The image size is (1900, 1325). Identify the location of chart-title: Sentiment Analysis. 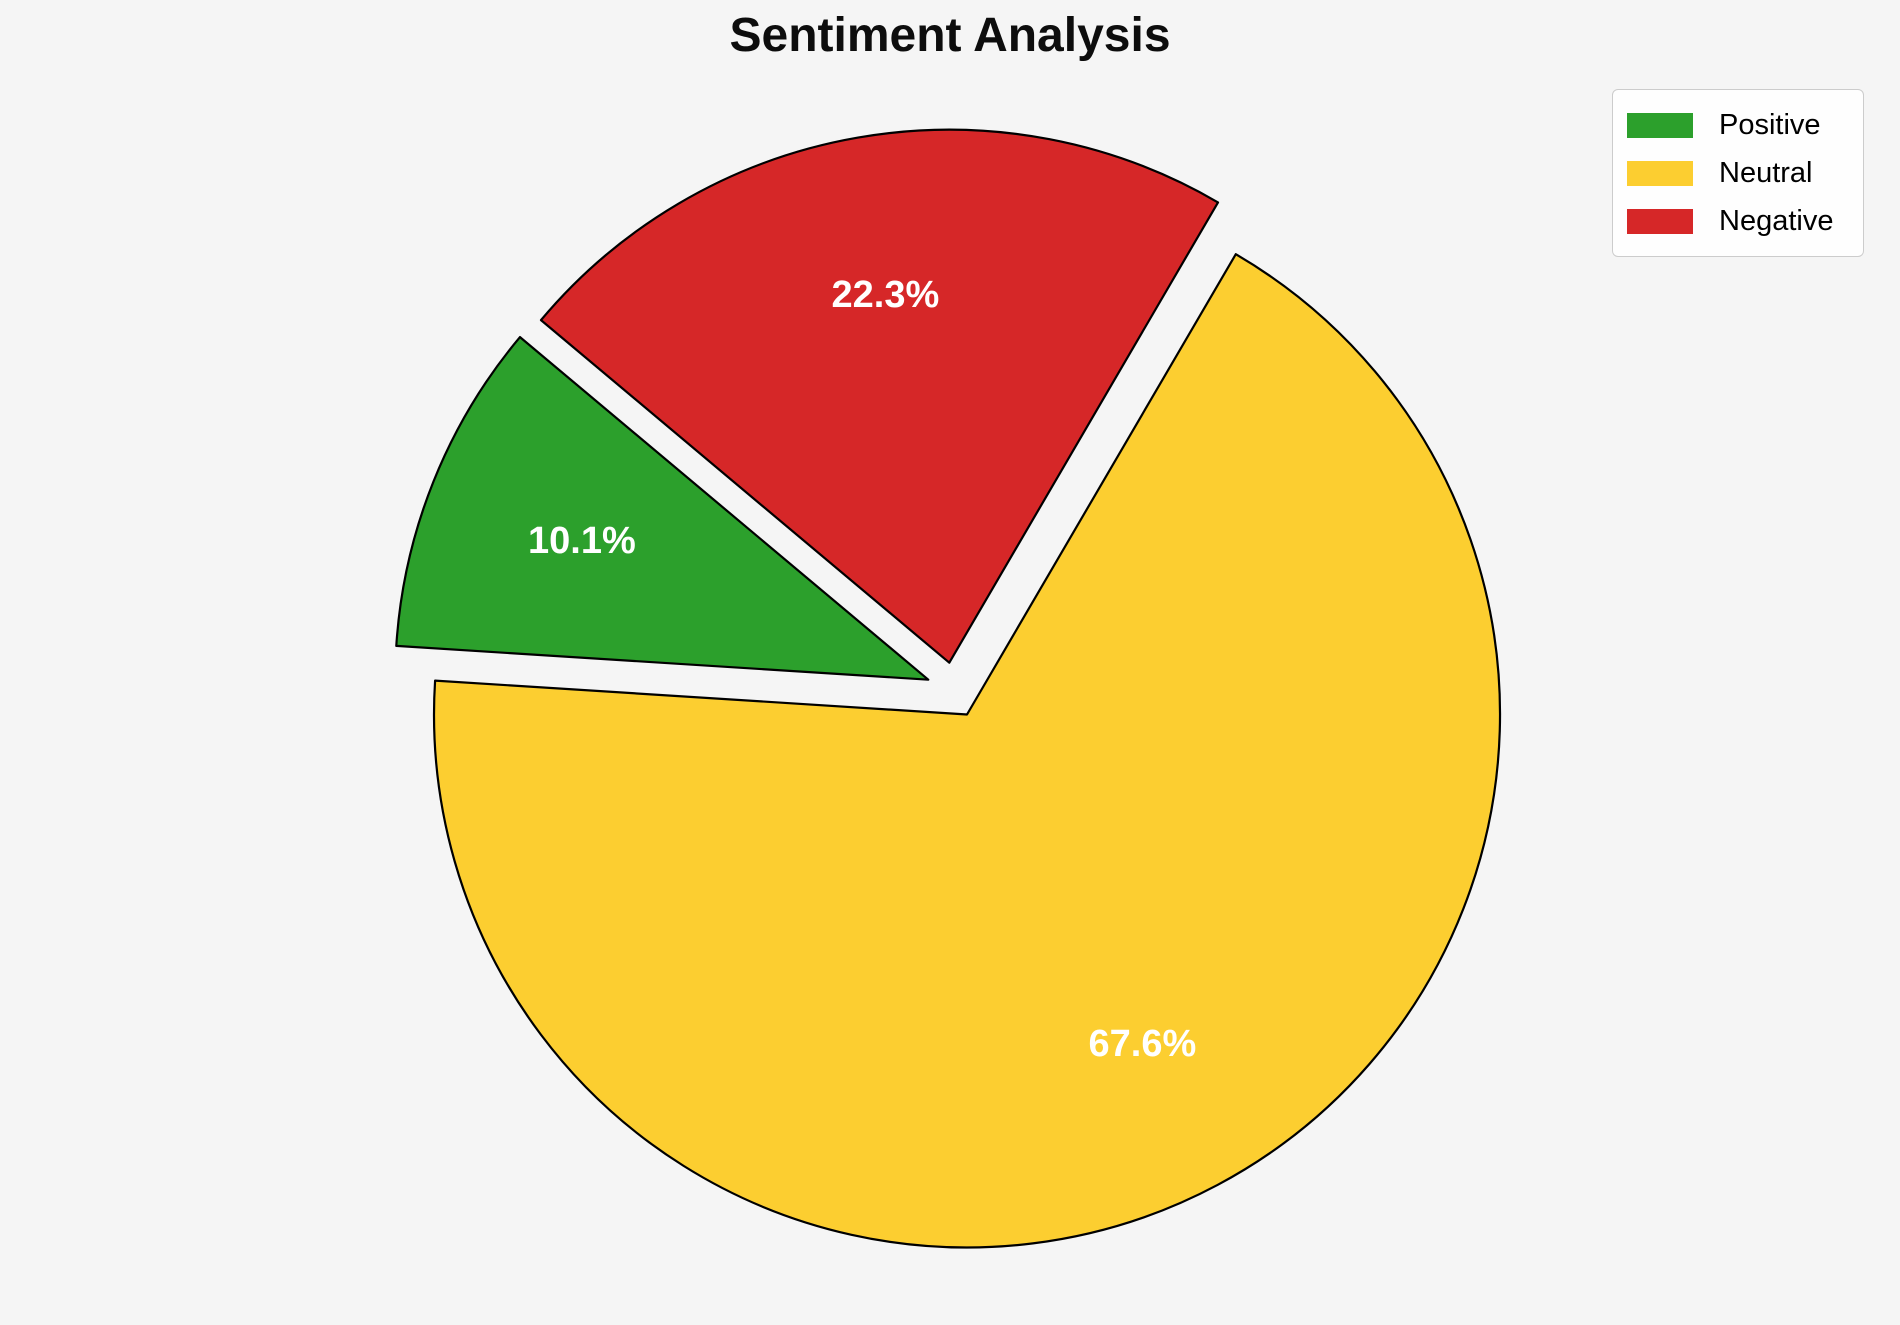
(950, 35).